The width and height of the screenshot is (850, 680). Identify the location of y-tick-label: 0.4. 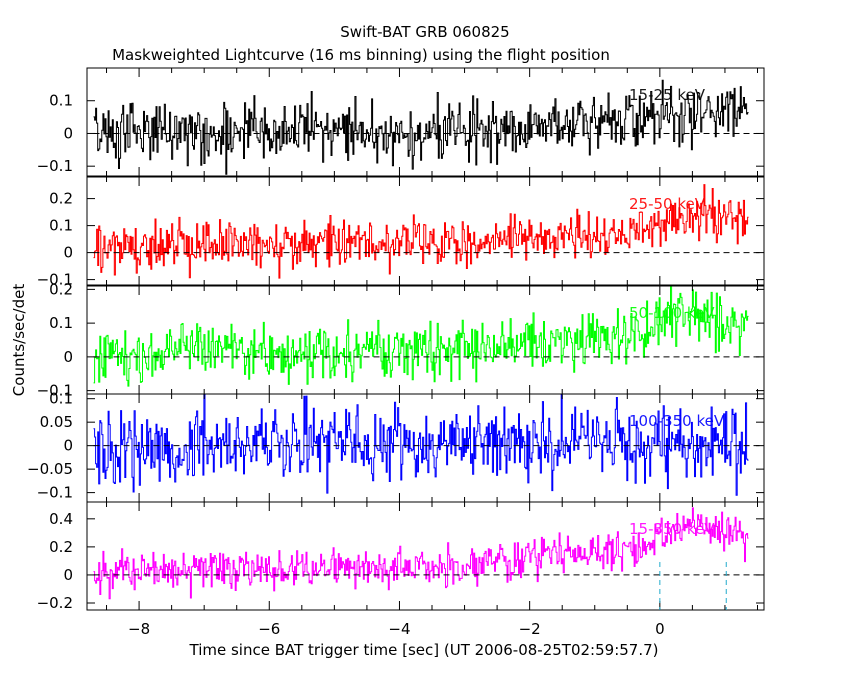
(61, 519).